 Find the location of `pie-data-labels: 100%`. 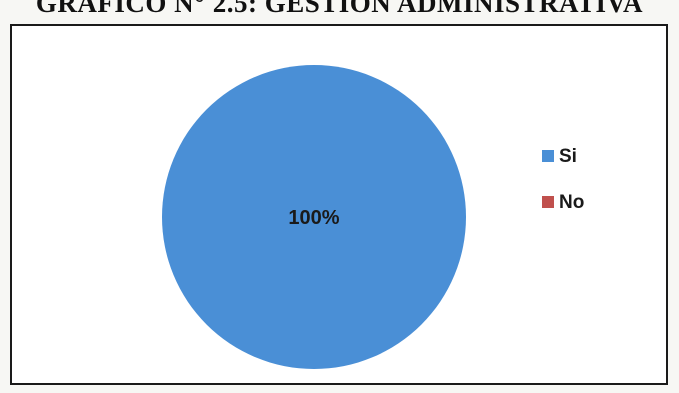

pie-data-labels: 100% is located at coordinates (313, 218).